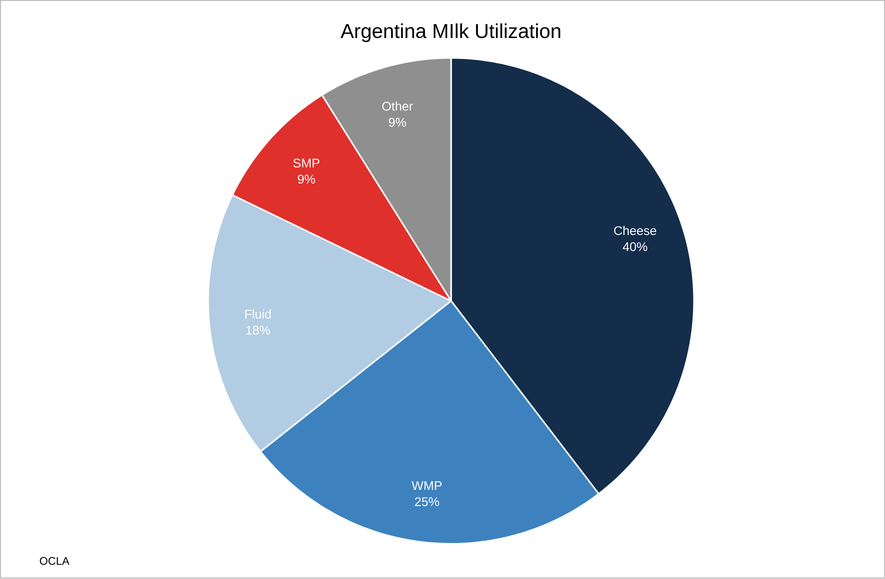 Image resolution: width=885 pixels, height=579 pixels. I want to click on chart-title: Argentina MIlk Utilization, so click(450, 33).